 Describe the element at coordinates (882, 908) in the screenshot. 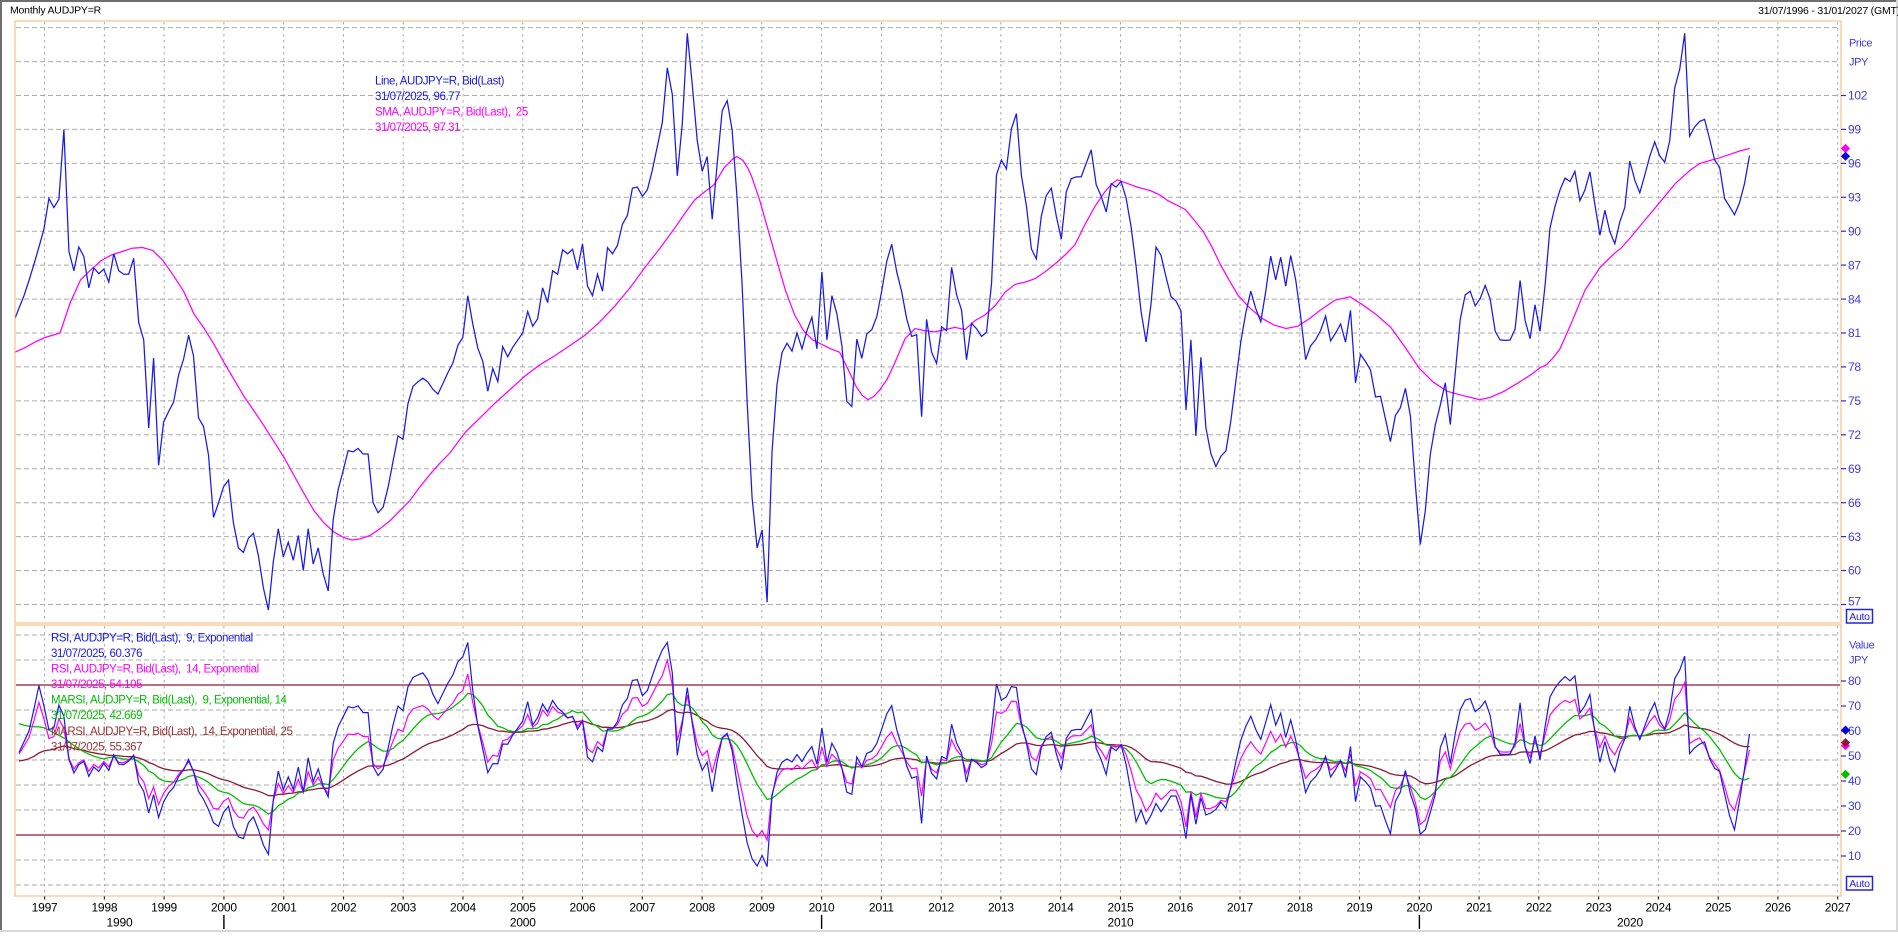

I see `svg-text: 2011` at that location.